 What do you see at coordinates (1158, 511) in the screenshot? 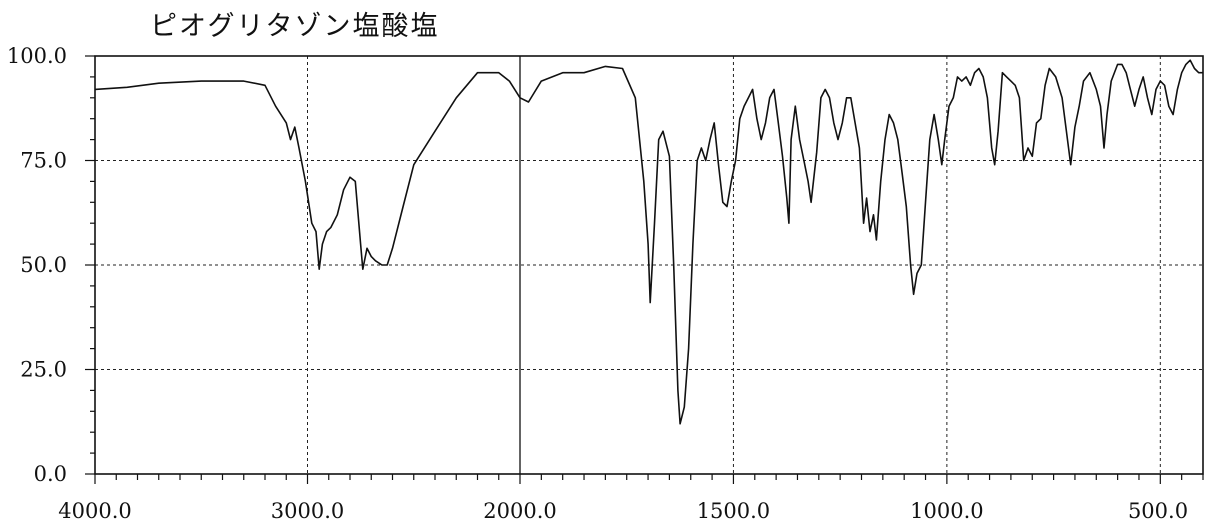
I see `x-tick-label: 500.0` at bounding box center [1158, 511].